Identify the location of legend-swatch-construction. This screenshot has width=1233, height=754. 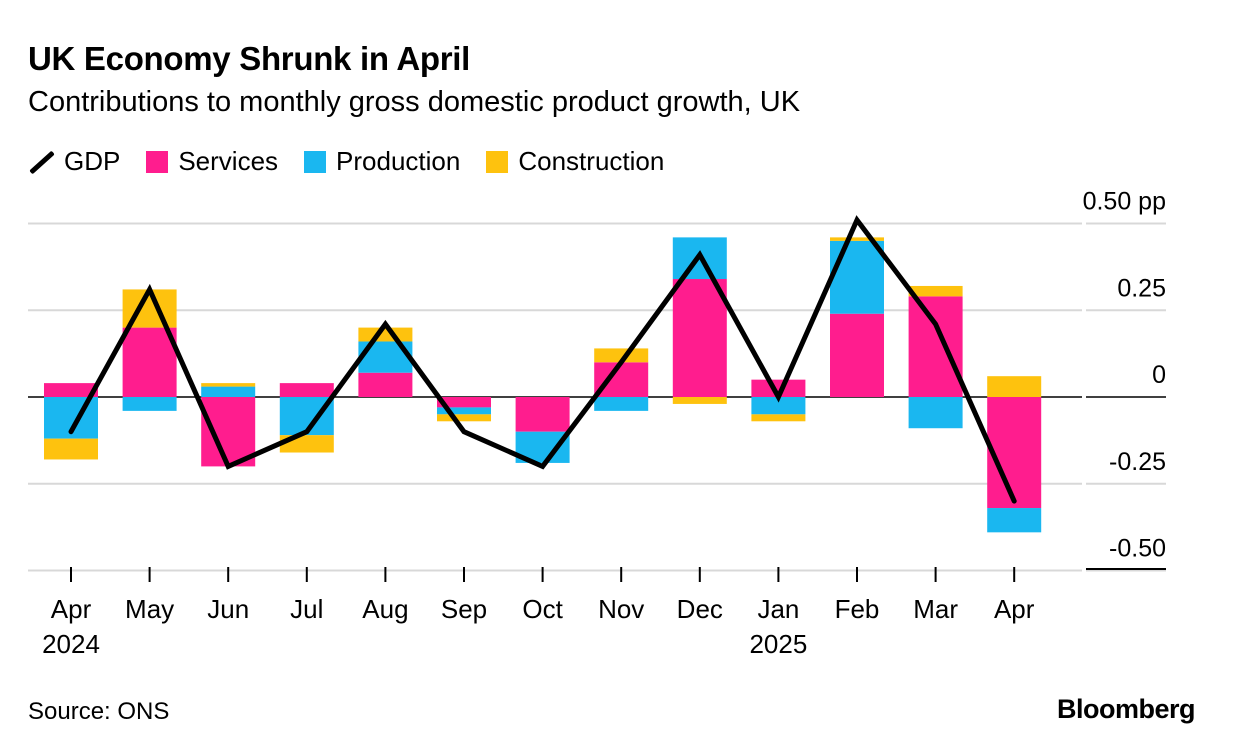
(497, 161).